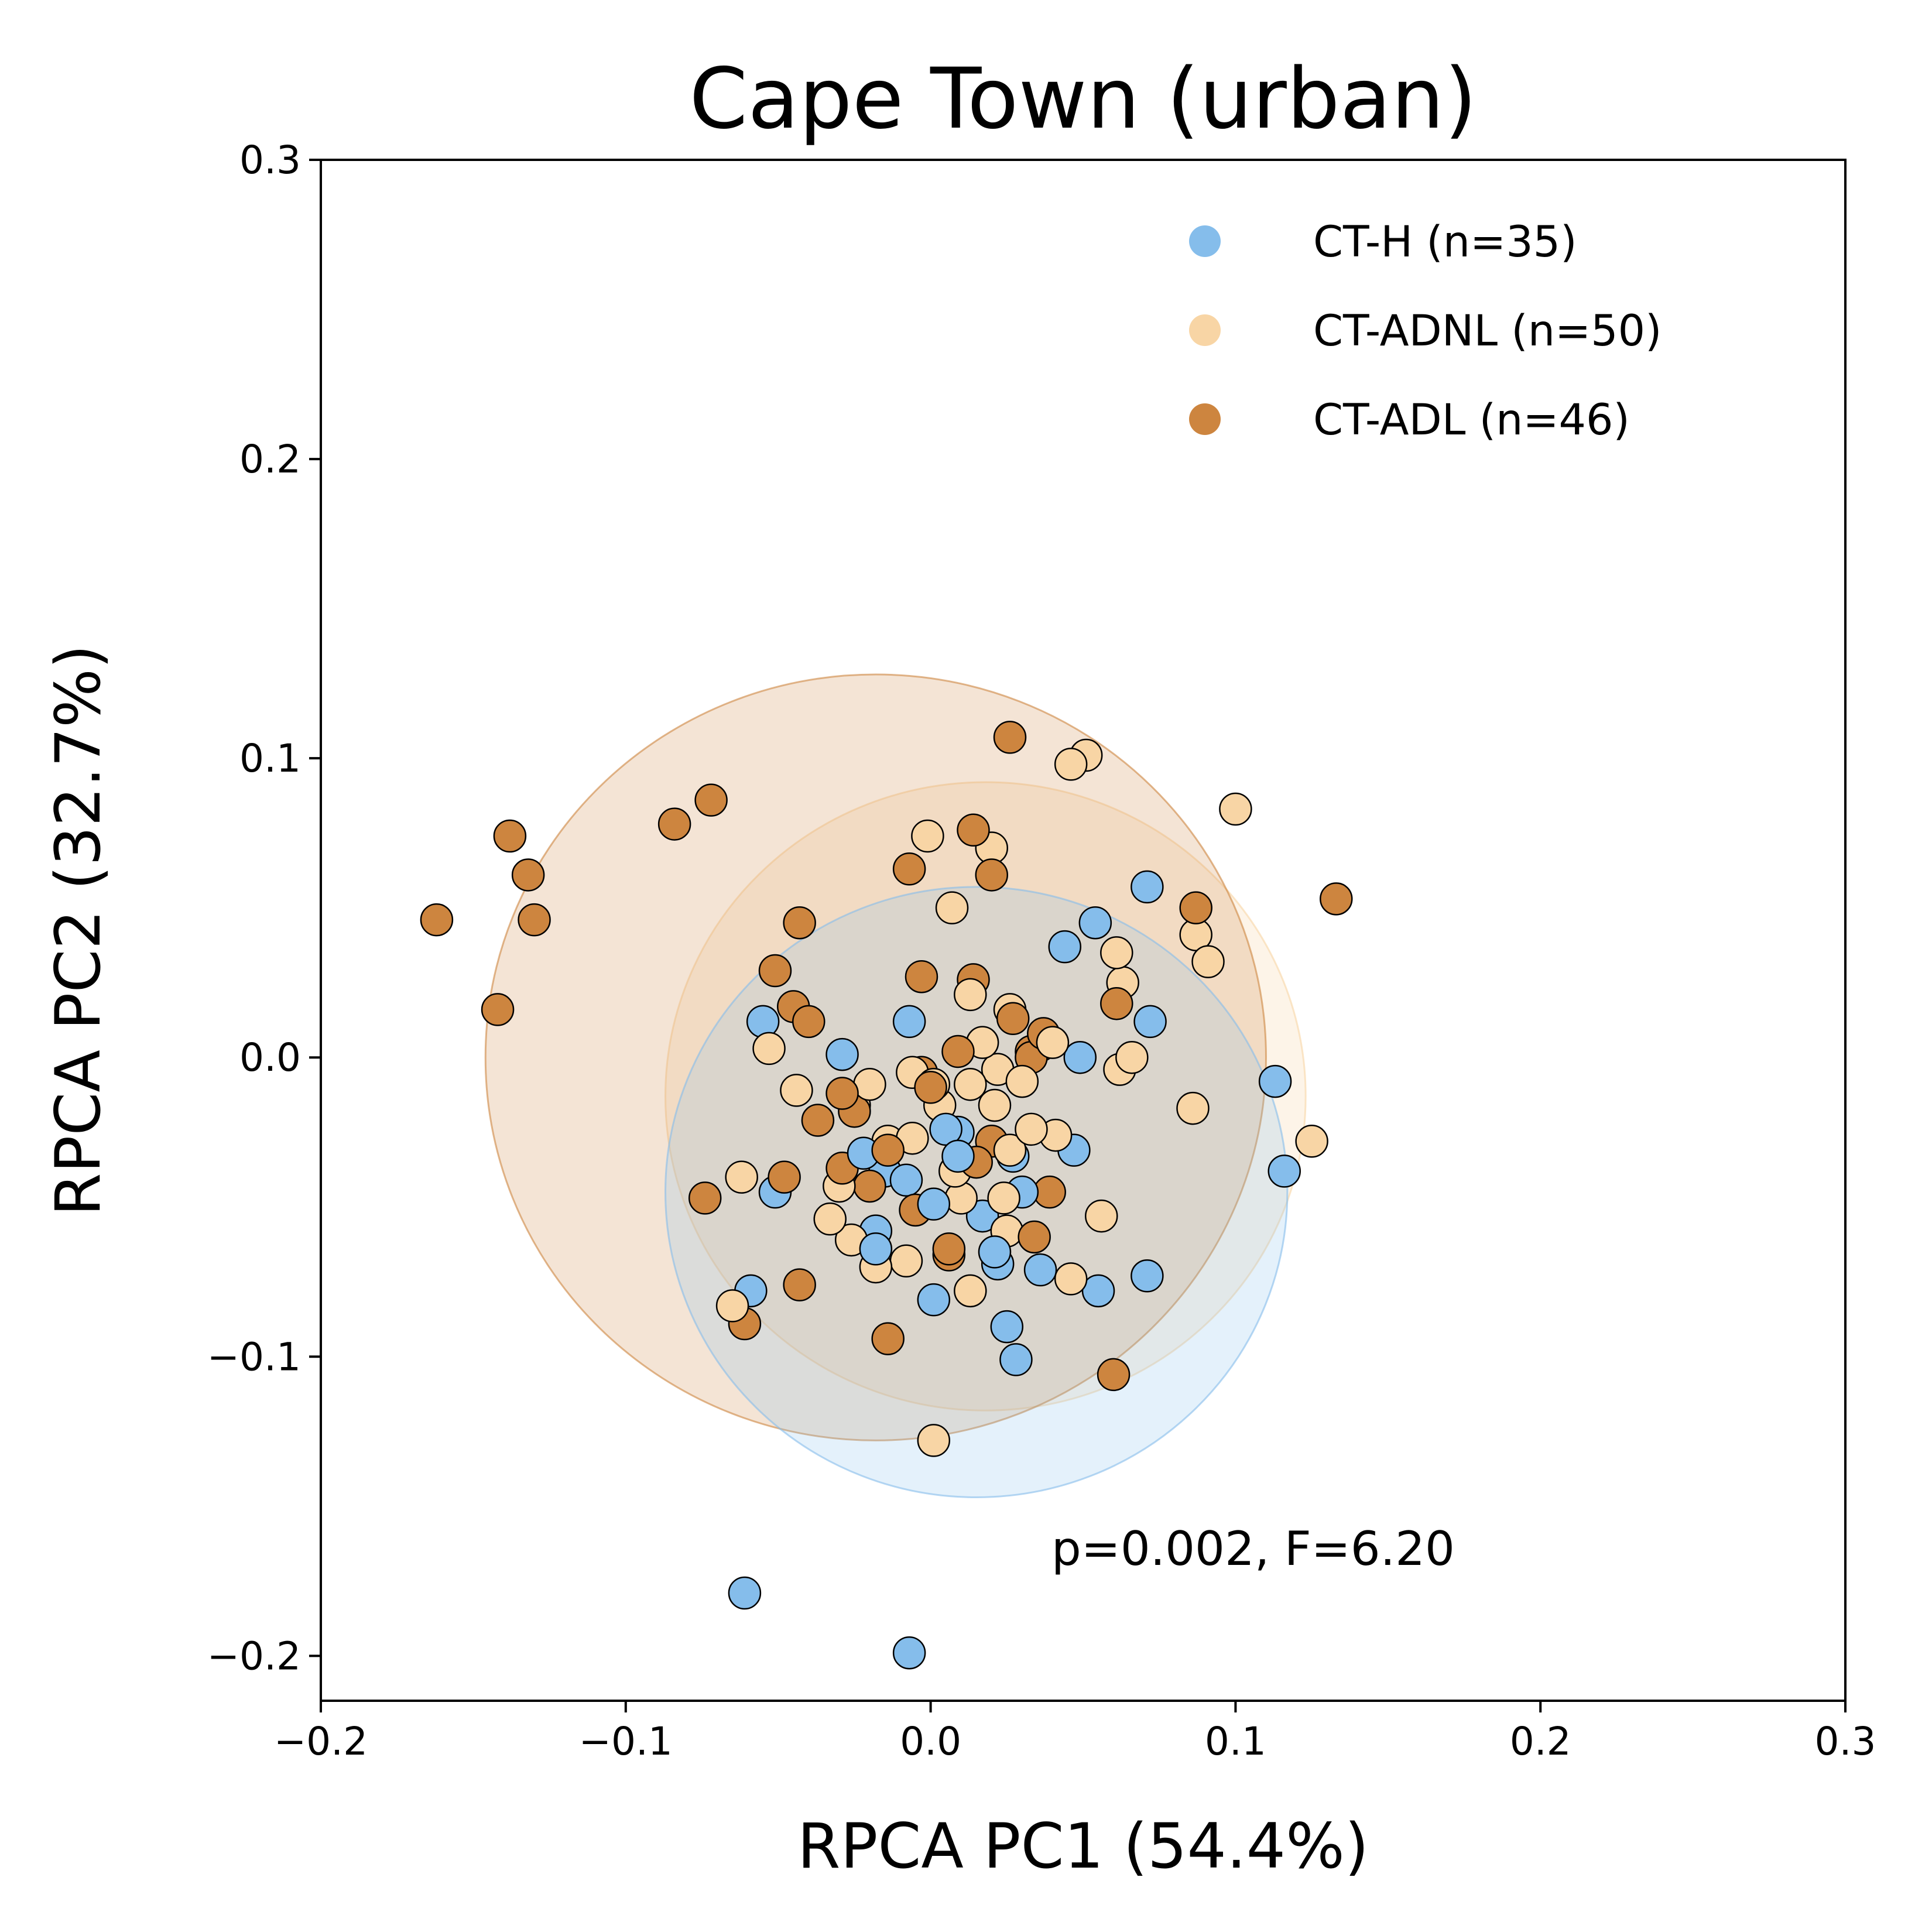  I want to click on y-tick-label: 0.3, so click(270, 160).